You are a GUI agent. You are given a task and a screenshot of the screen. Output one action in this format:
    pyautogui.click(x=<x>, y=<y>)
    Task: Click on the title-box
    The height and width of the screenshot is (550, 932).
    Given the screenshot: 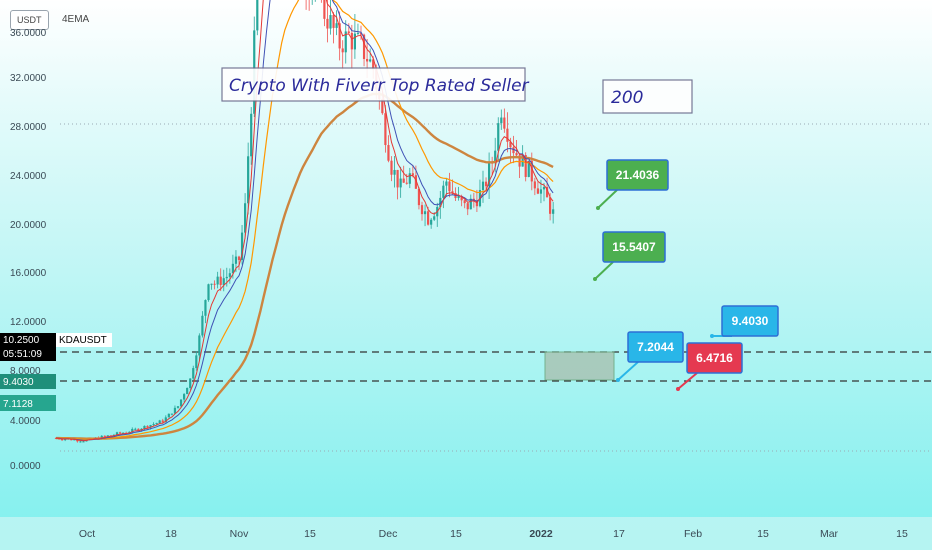 What is the action you would take?
    pyautogui.click(x=373, y=84)
    